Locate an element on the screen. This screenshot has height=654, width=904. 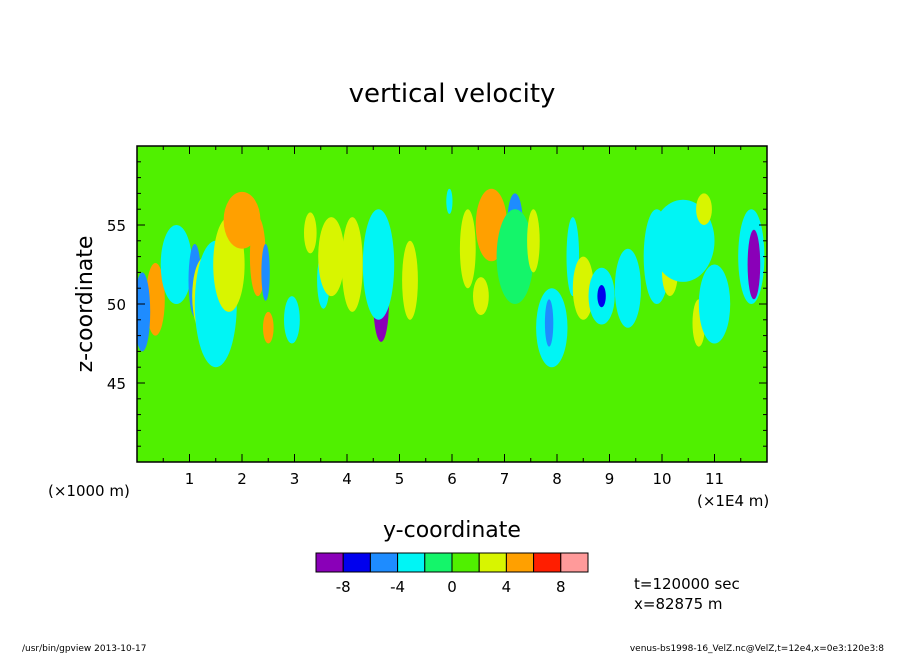
y-tick-label: 50 is located at coordinates (116, 305).